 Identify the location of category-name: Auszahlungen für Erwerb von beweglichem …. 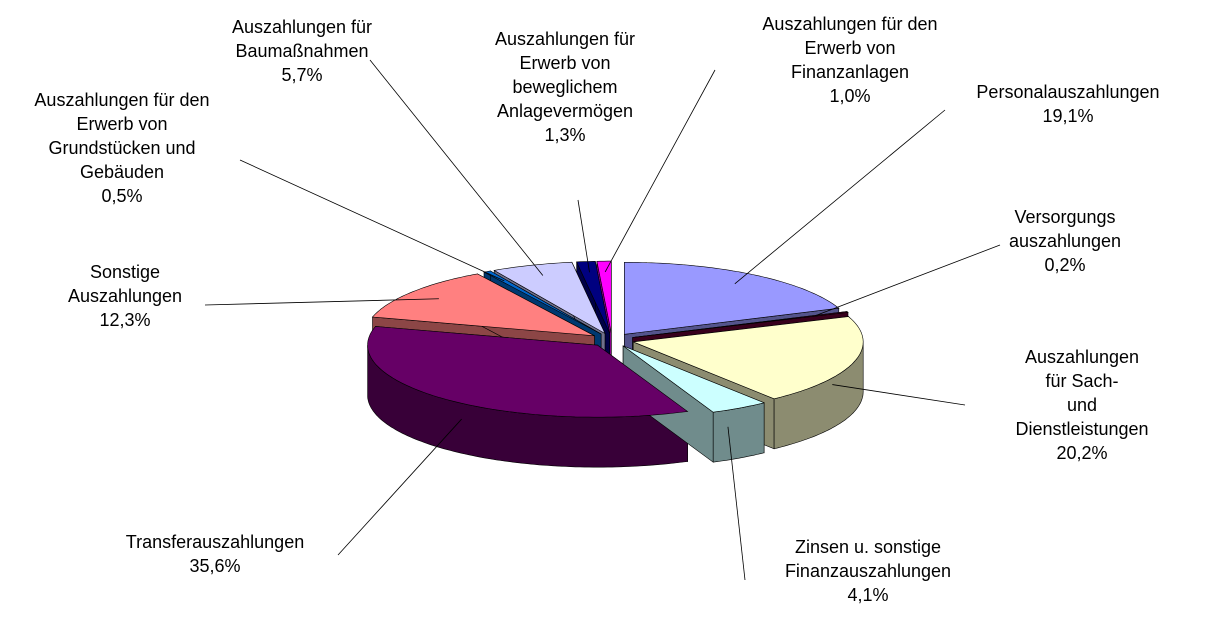
(565, 75).